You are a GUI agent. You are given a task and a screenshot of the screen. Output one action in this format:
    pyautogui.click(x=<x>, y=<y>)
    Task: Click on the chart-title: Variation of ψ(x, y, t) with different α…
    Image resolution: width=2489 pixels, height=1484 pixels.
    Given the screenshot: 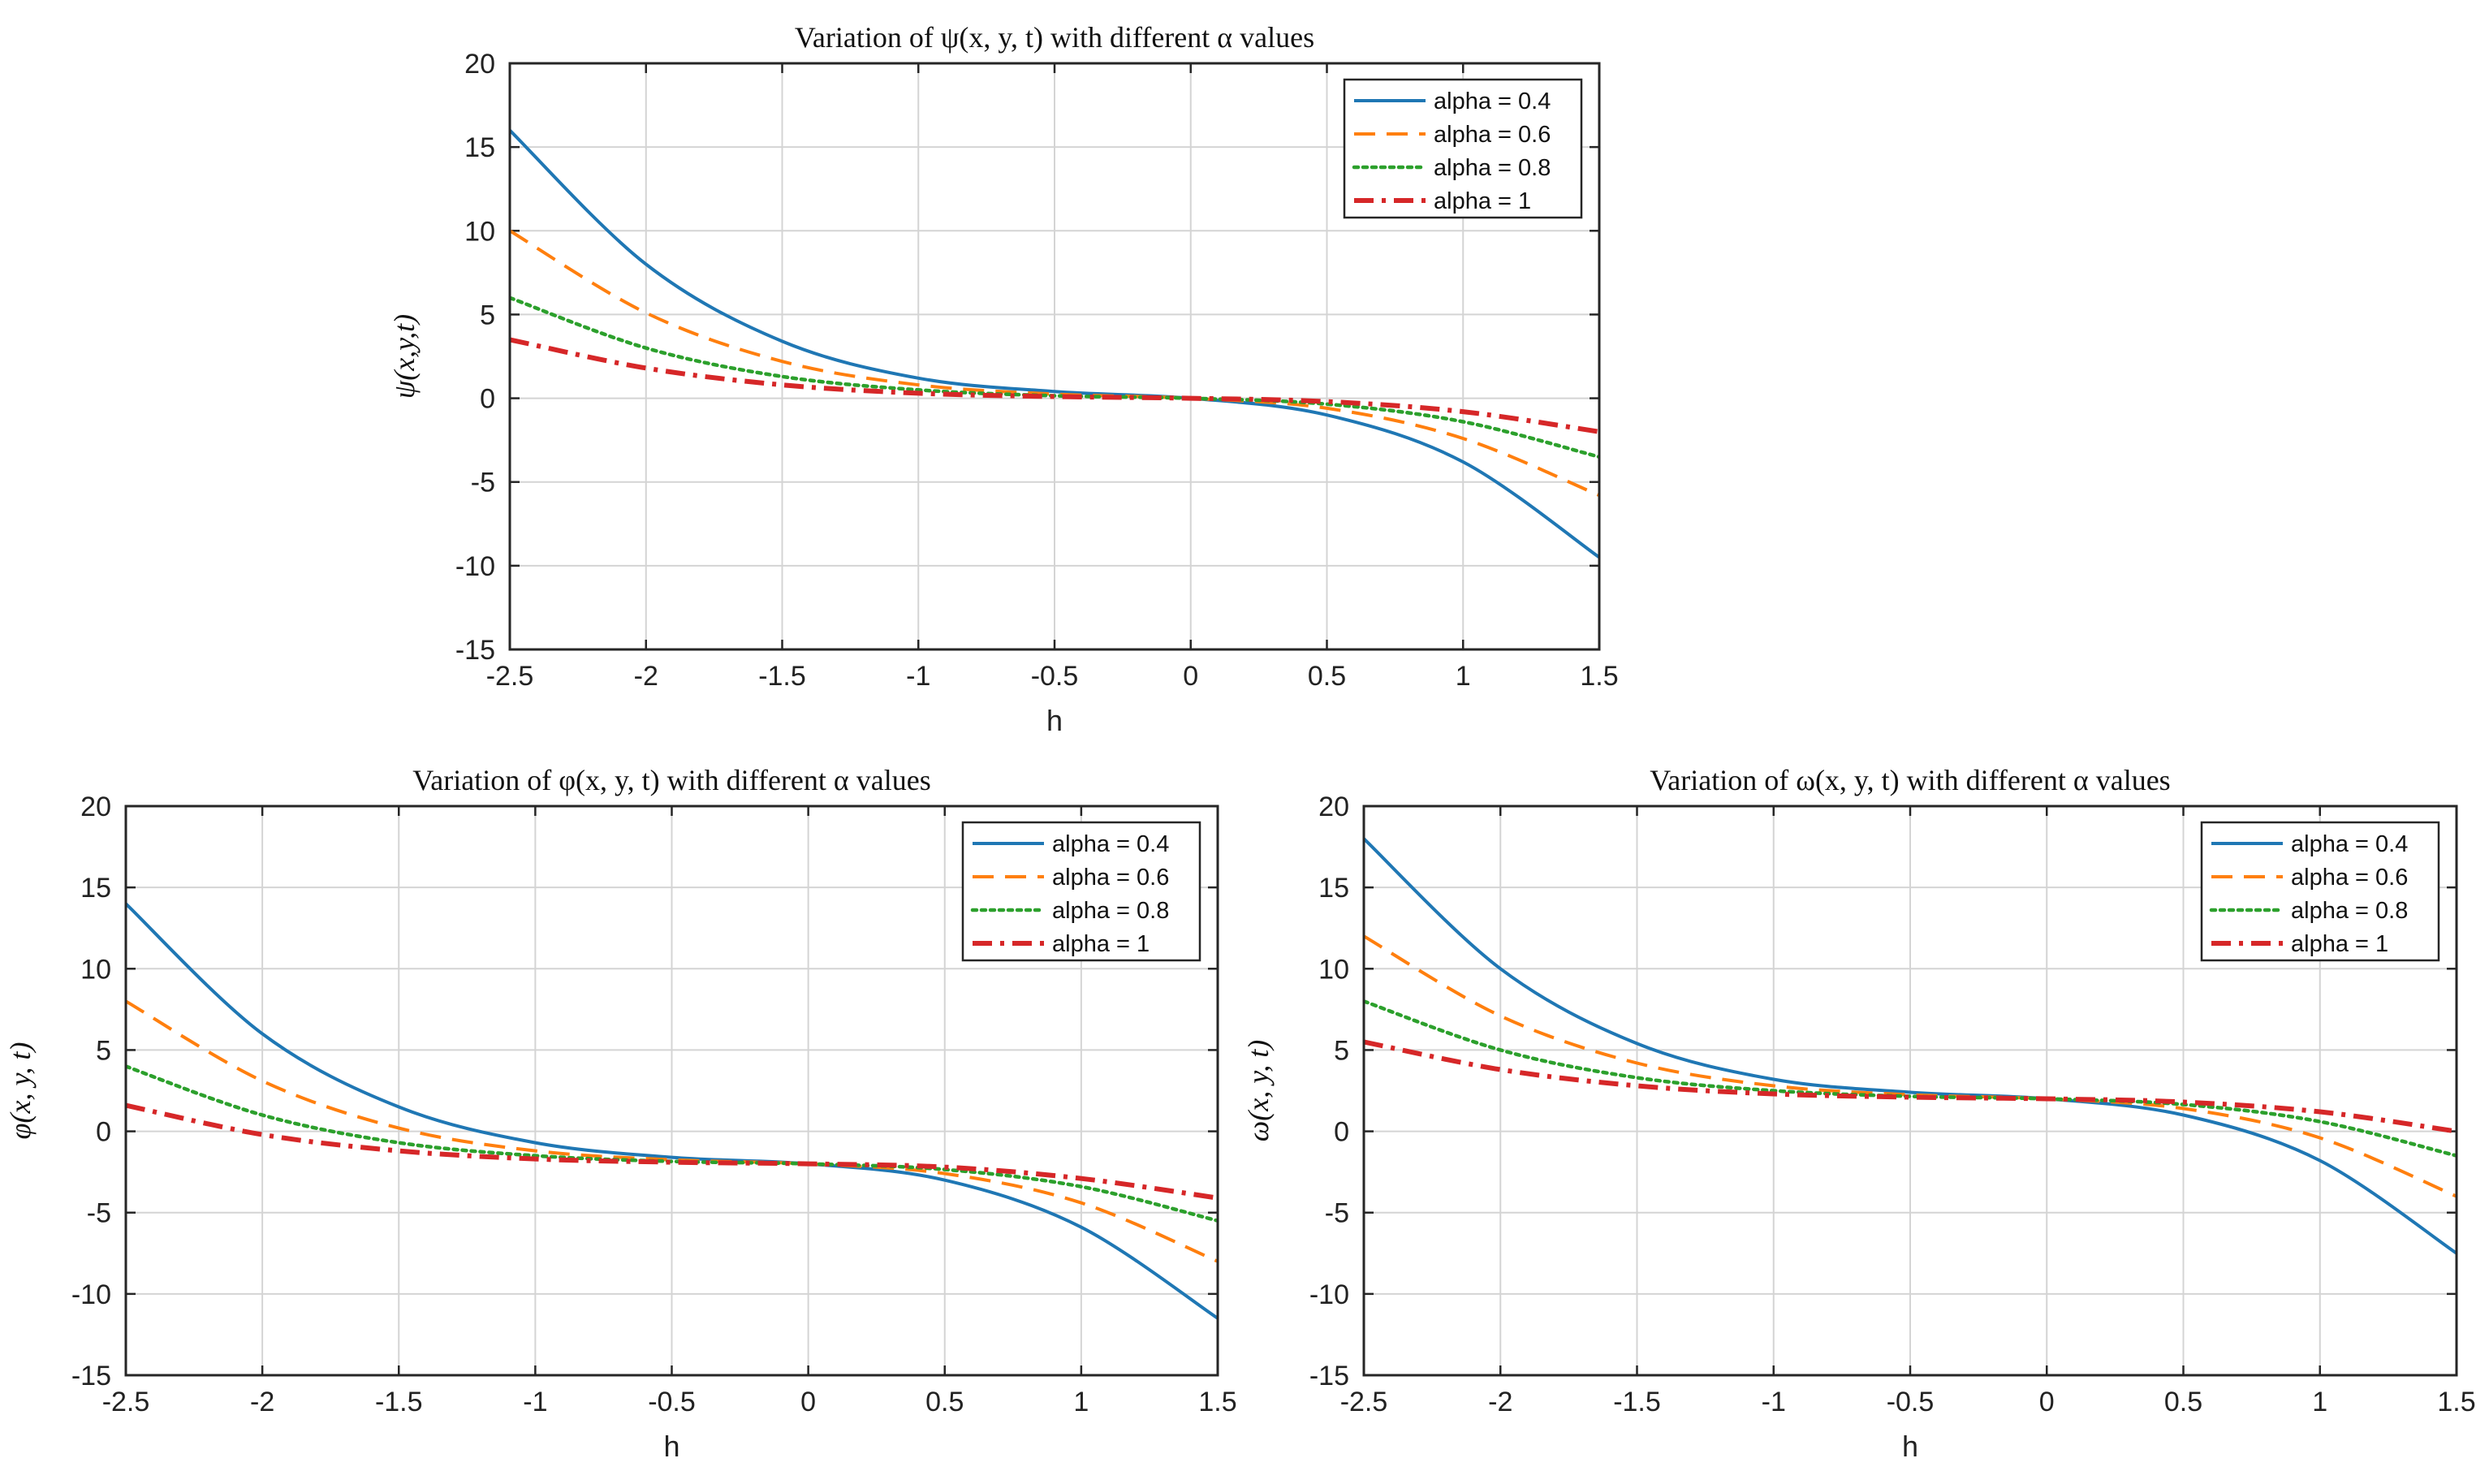 What is the action you would take?
    pyautogui.click(x=1054, y=37)
    